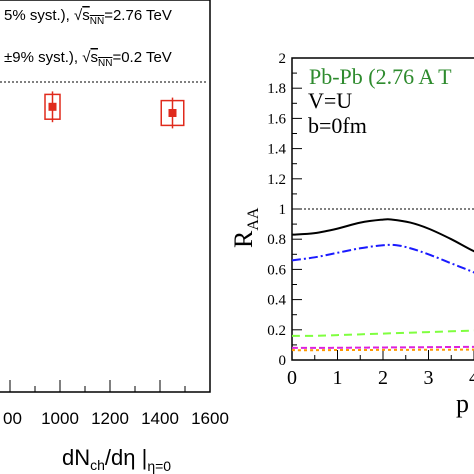 Image resolution: width=474 pixels, height=474 pixels. Describe the element at coordinates (276, 301) in the screenshot. I see `right-y-tick-label: 0.4` at that location.